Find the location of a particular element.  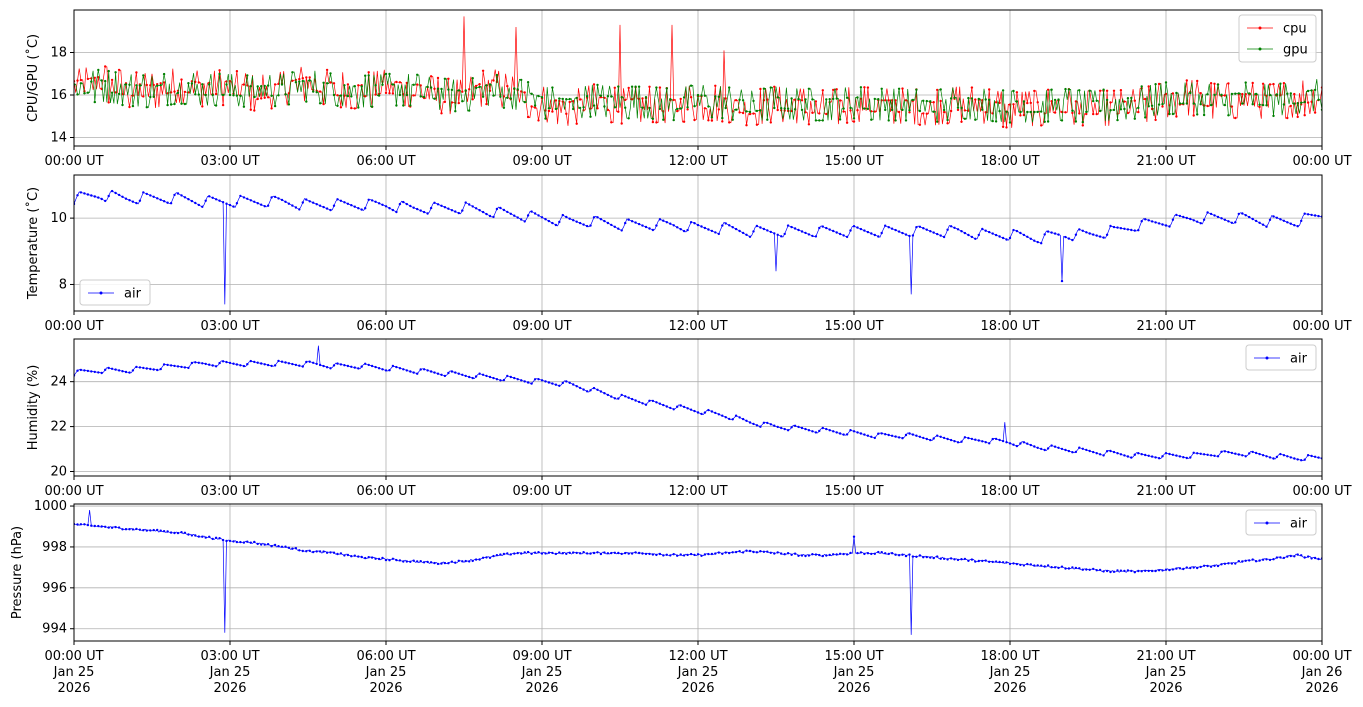

x-tick-label: 00:00 UT Jan 25 2026 is located at coordinates (73, 672).